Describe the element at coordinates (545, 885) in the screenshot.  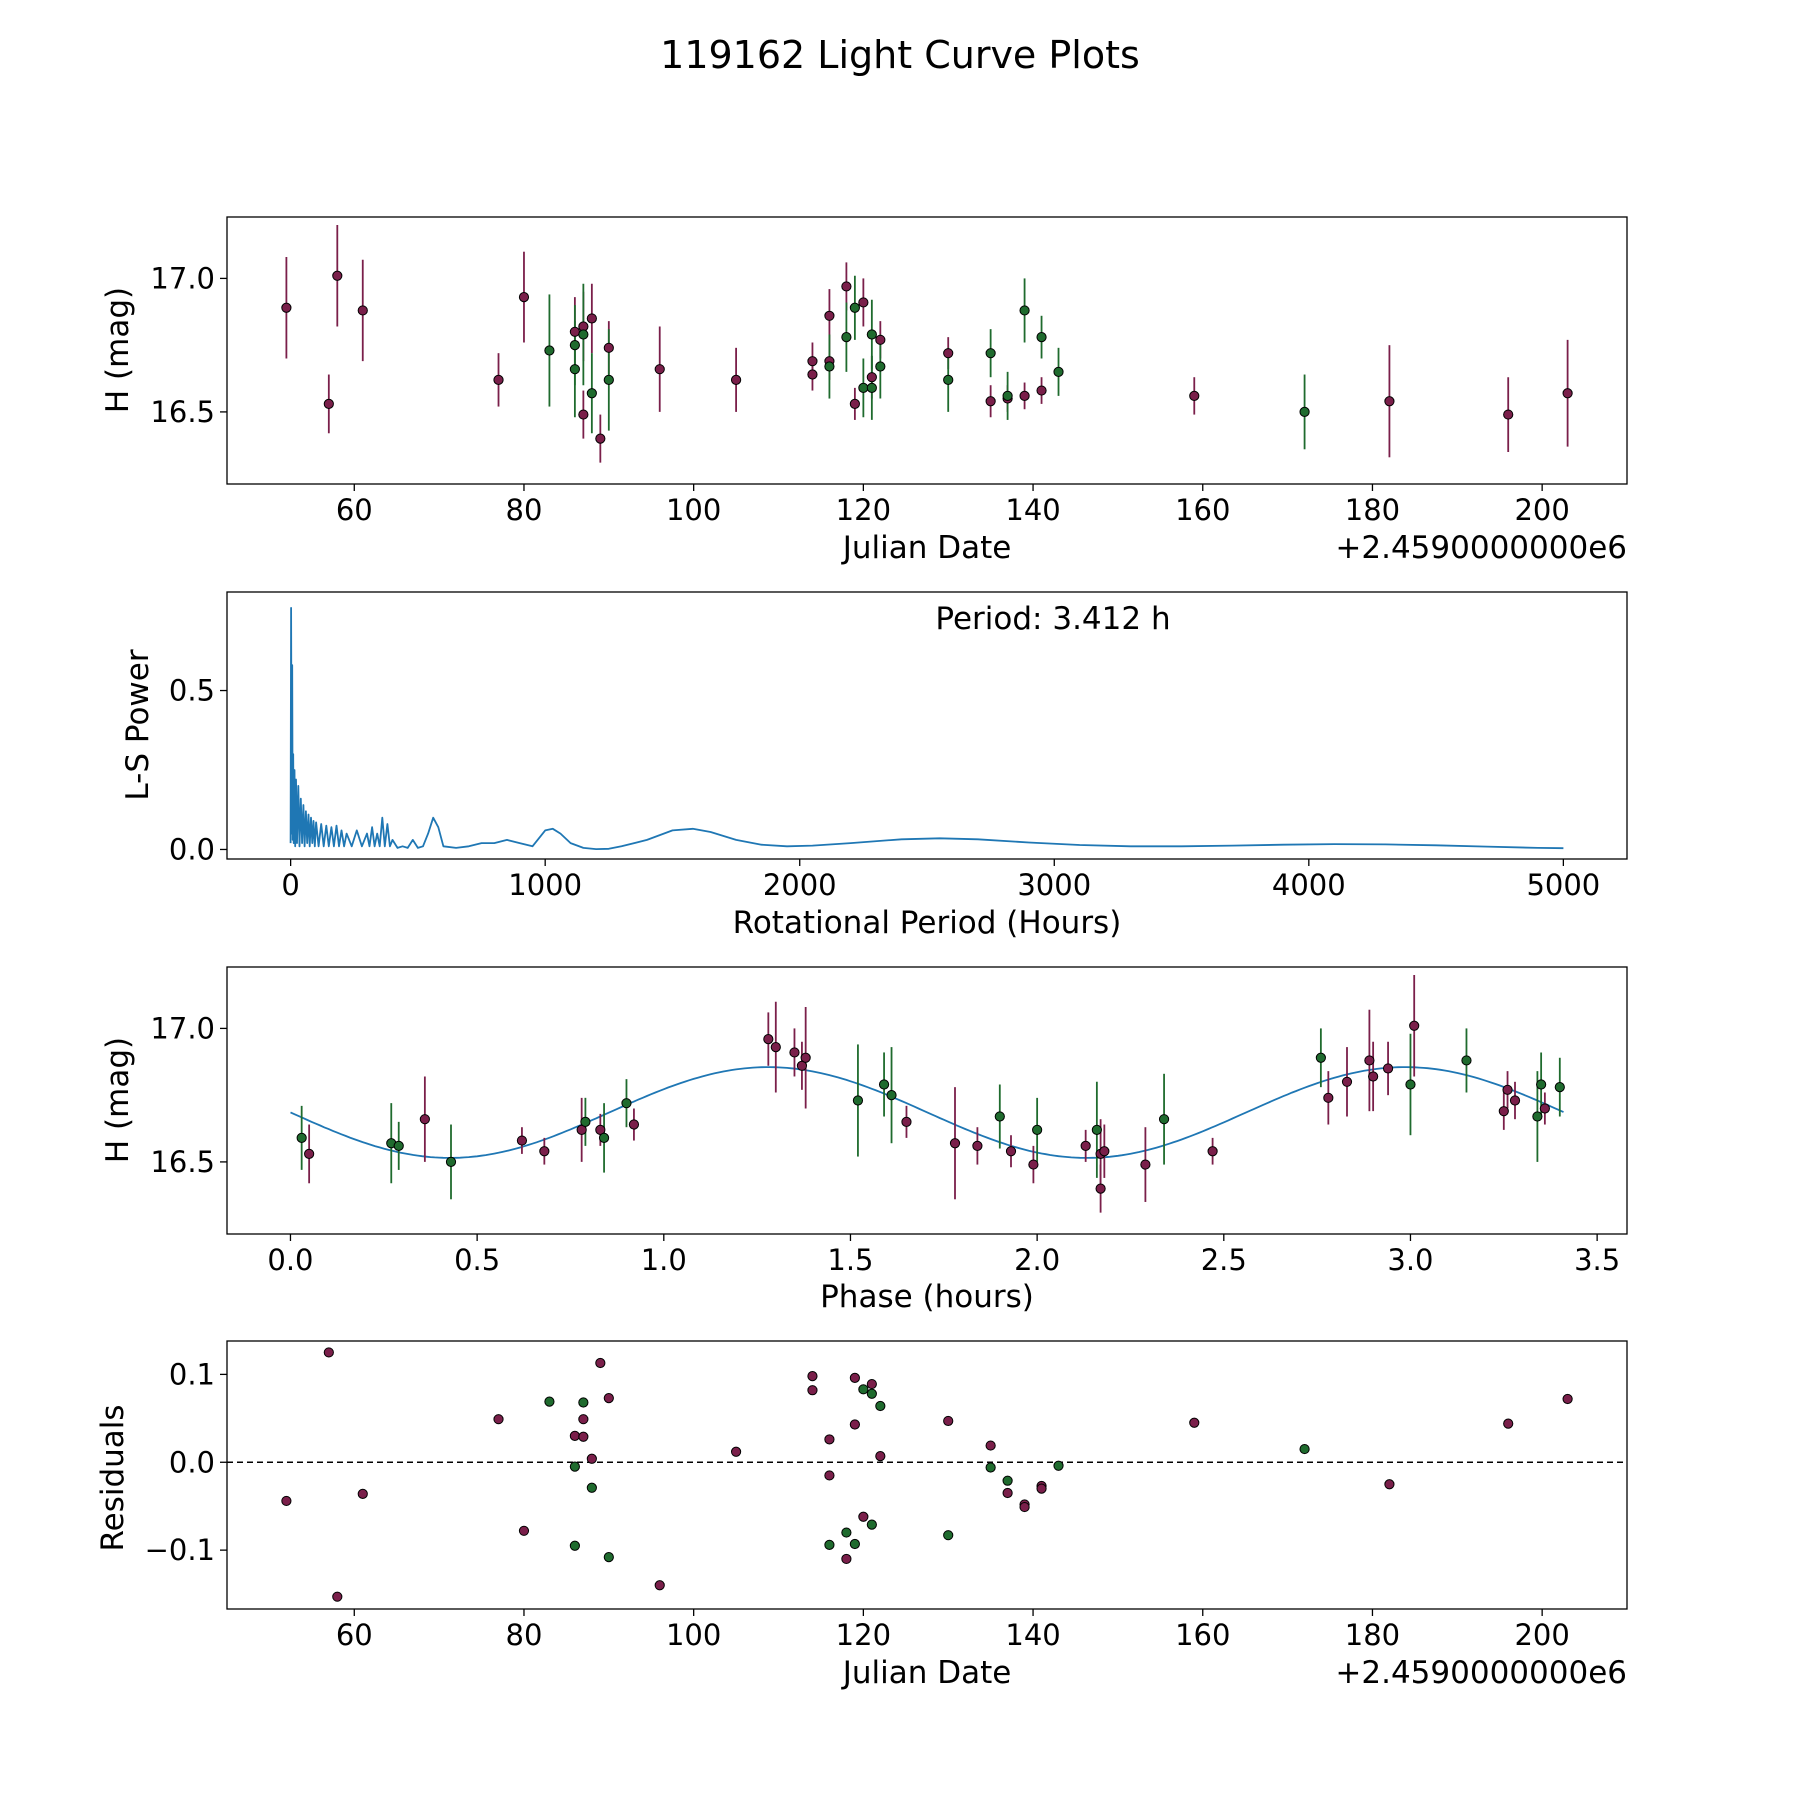
I see `periodogram-xtick-label: 1000` at that location.